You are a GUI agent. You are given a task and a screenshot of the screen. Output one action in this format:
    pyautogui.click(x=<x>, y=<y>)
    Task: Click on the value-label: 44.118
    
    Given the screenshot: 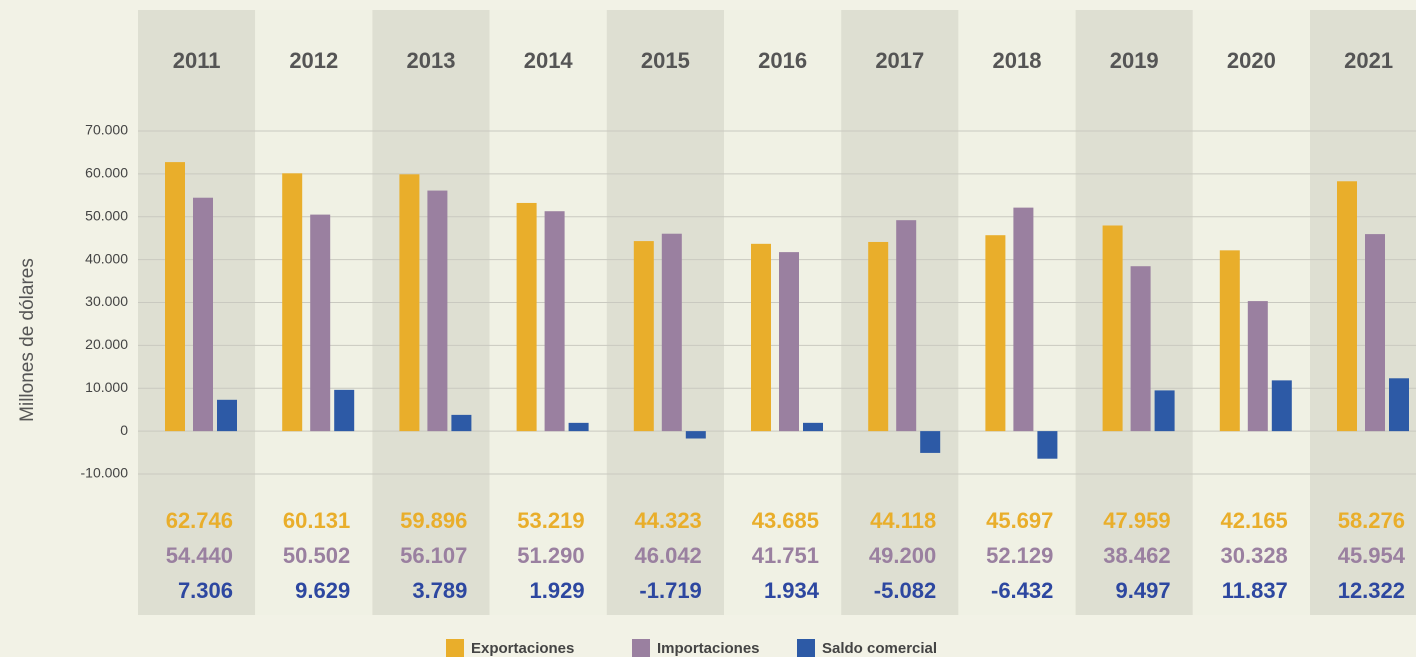 What is the action you would take?
    pyautogui.click(x=903, y=520)
    